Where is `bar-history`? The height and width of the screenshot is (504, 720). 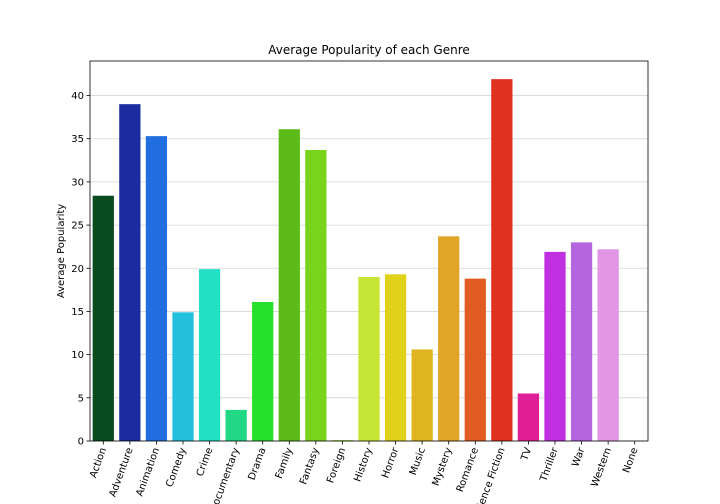
bar-history is located at coordinates (369, 358).